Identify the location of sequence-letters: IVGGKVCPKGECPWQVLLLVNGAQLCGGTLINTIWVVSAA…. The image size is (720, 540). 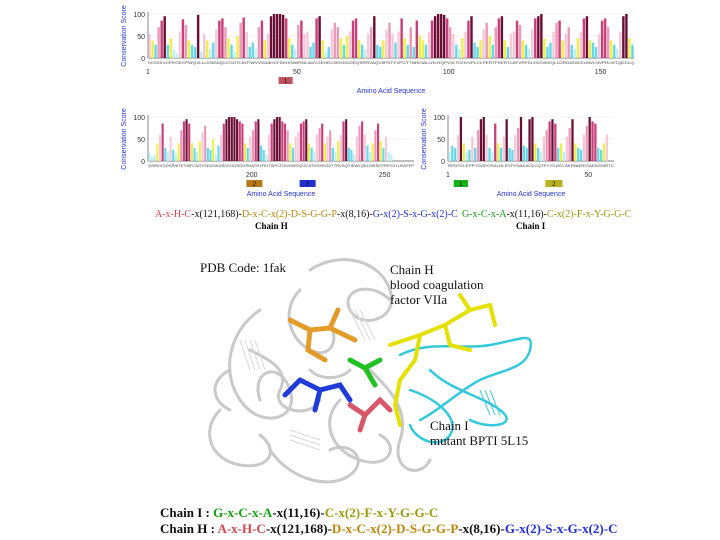
(391, 63).